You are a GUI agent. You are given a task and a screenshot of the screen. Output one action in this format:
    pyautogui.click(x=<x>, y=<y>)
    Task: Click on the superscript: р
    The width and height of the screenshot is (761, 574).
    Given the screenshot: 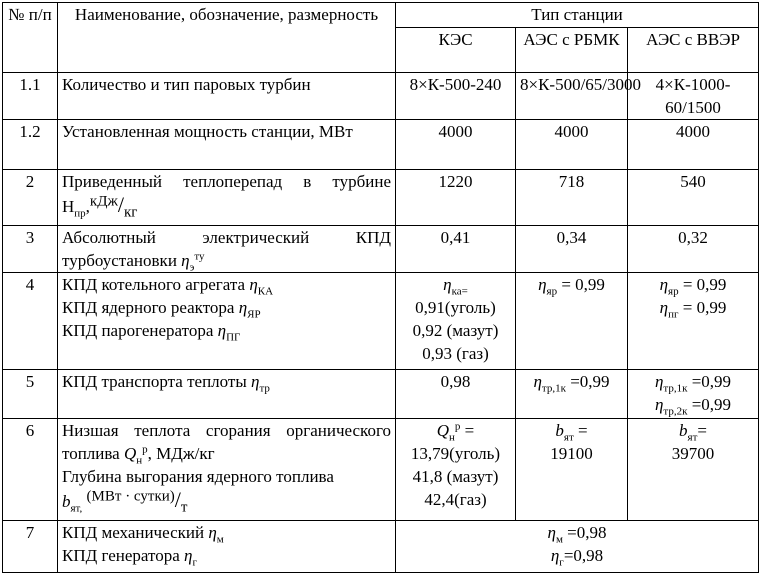 What is the action you would take?
    pyautogui.click(x=145, y=449)
    